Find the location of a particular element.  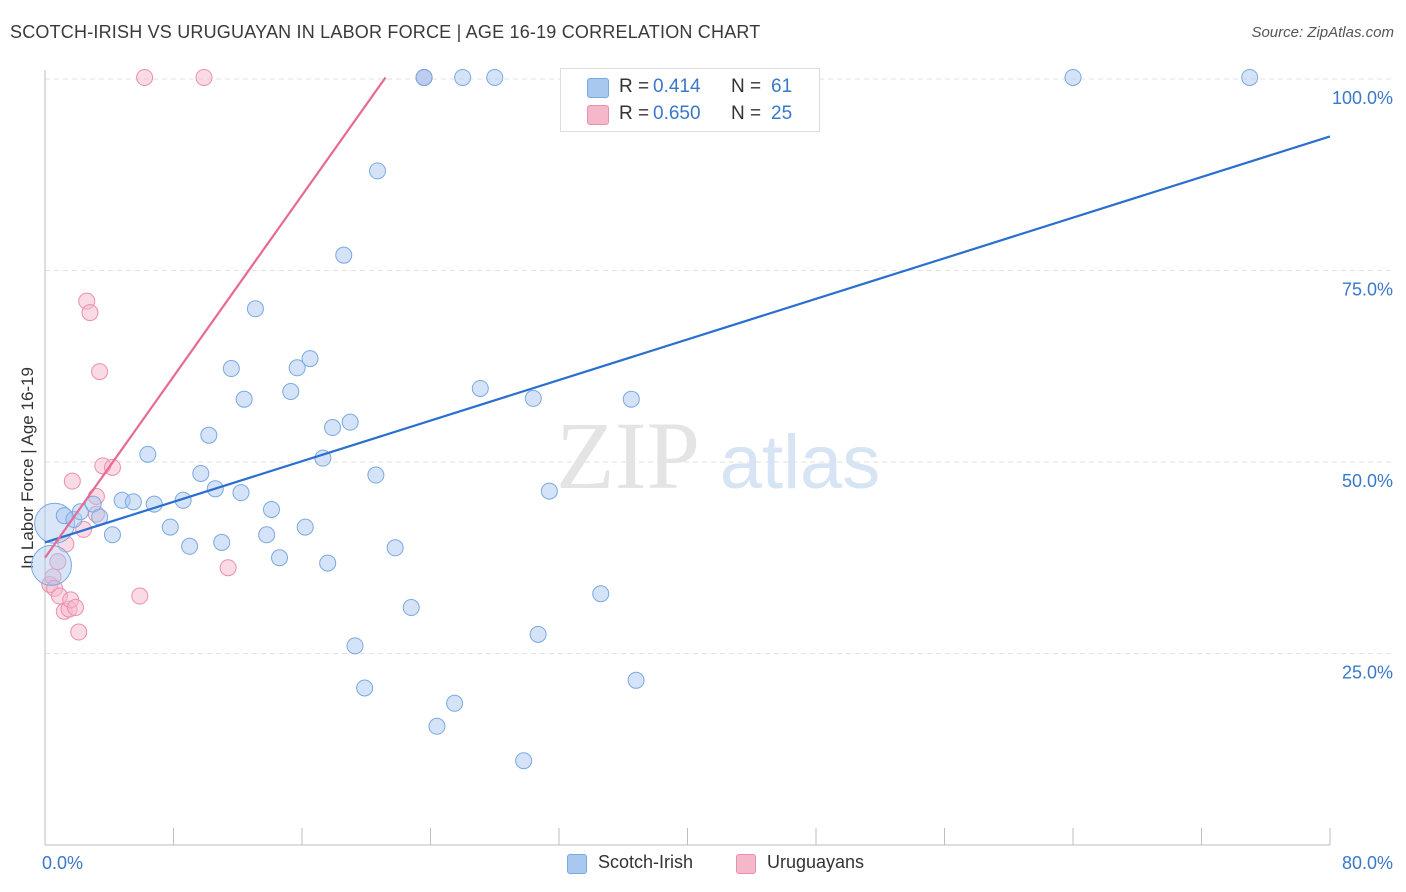

legend-n-value: 61 is located at coordinates (782, 86).